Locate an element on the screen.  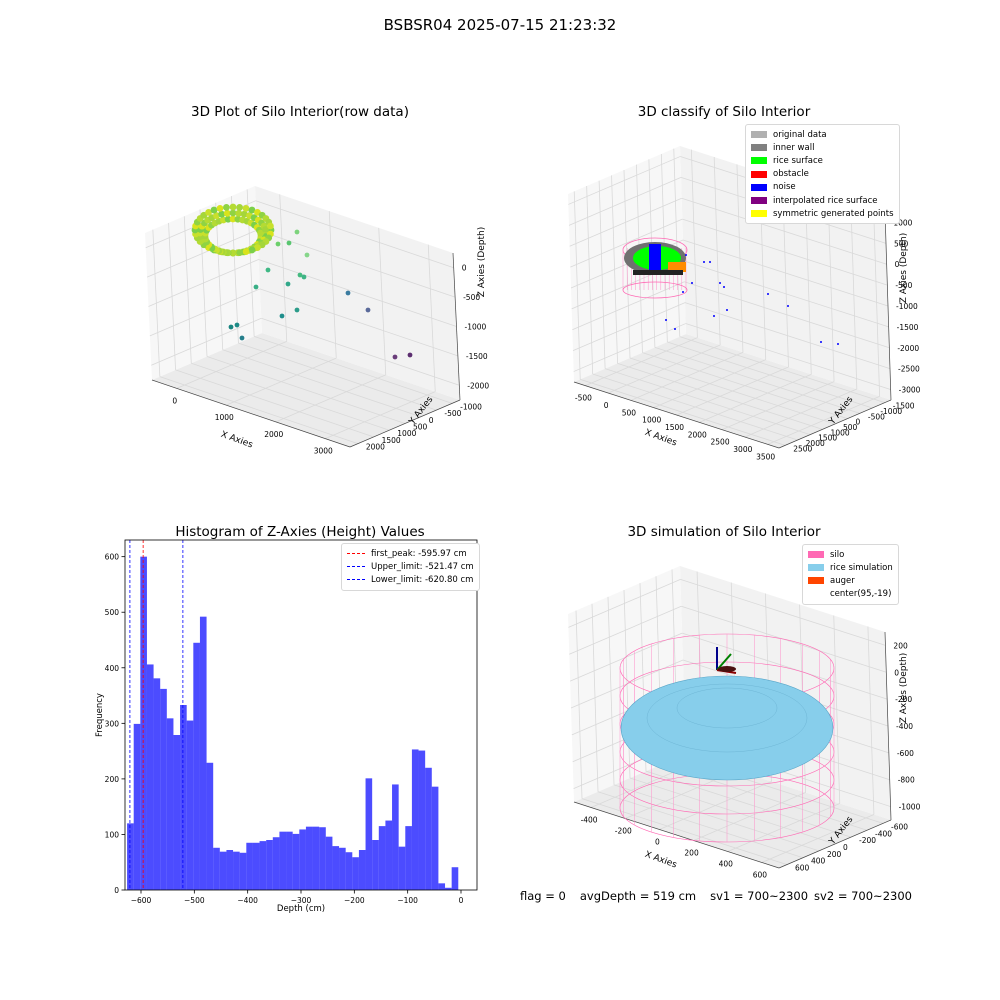
simulation-z-tick: -200 is located at coordinates (903, 699).